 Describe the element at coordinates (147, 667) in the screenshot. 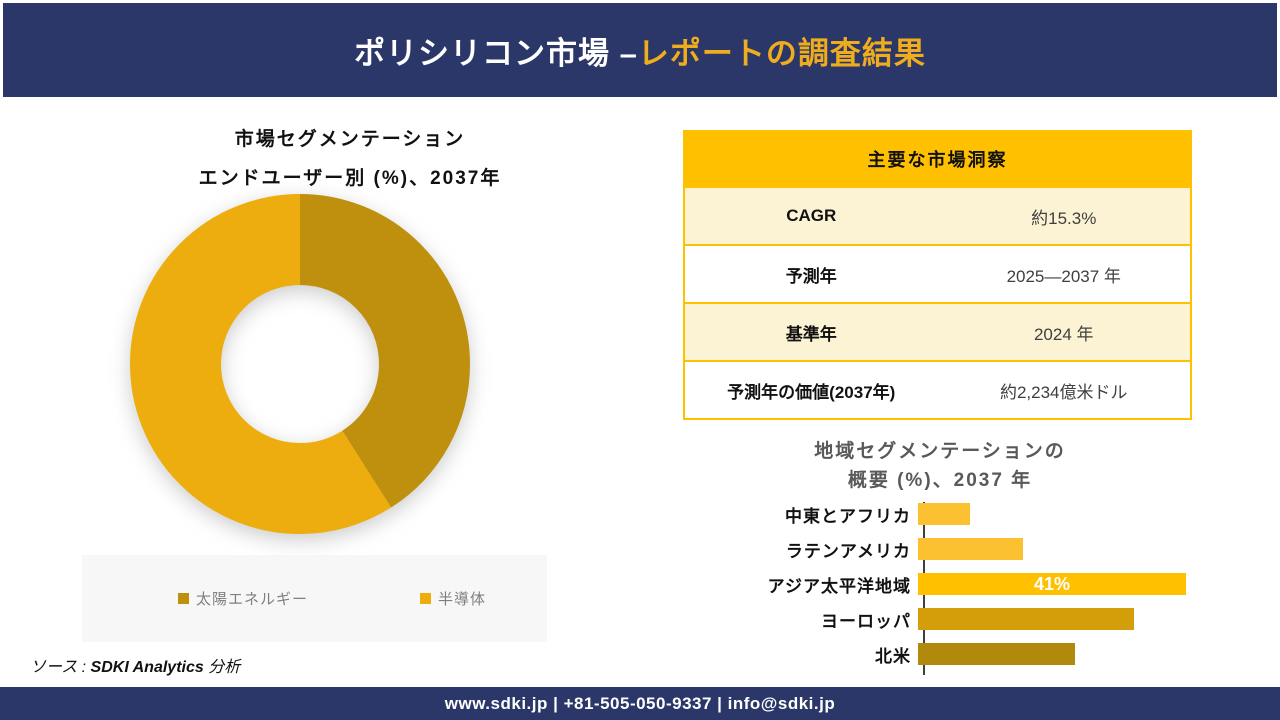

I see `source-brand: SDKI Analytics` at that location.